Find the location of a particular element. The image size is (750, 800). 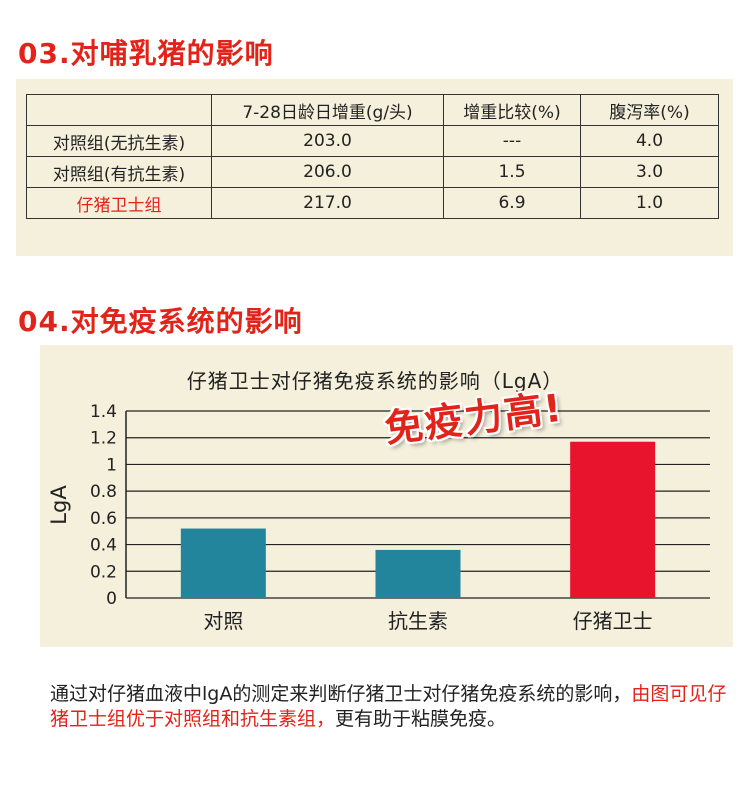

table-cell-compare: 6.9 is located at coordinates (512, 203).